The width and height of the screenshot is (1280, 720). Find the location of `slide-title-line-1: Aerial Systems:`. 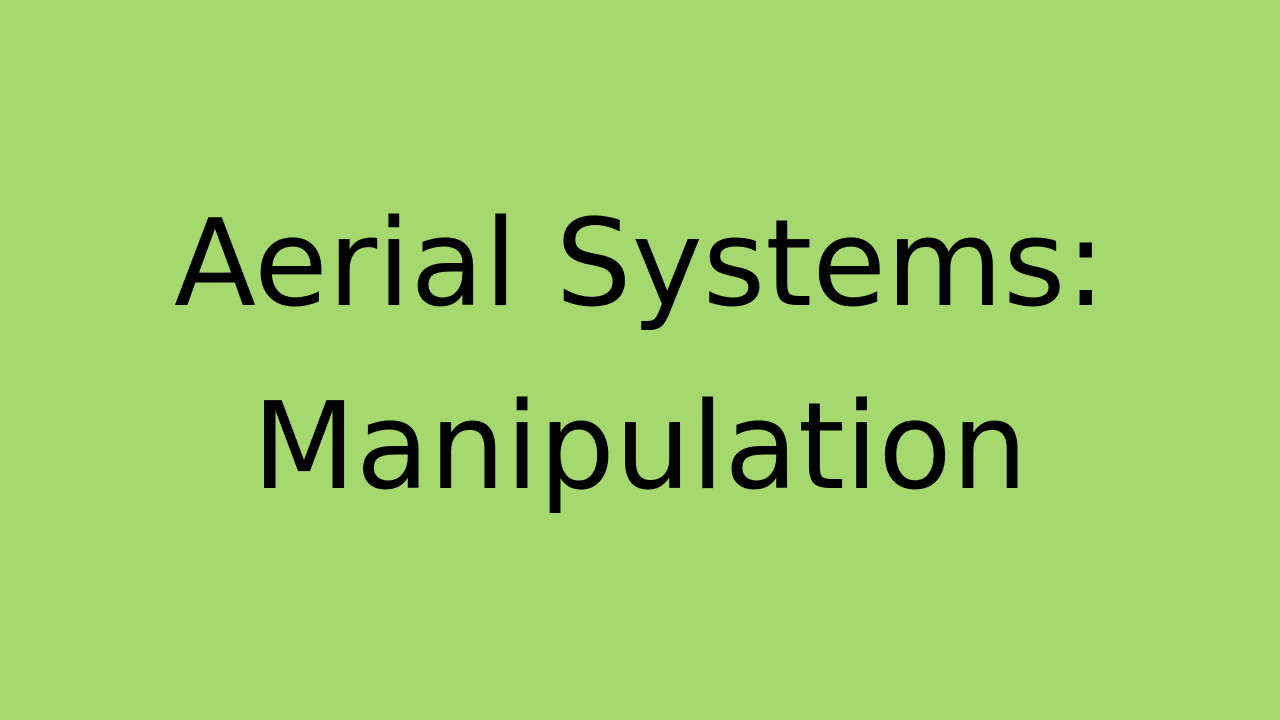

slide-title-line-1: Aerial Systems: is located at coordinates (640, 264).